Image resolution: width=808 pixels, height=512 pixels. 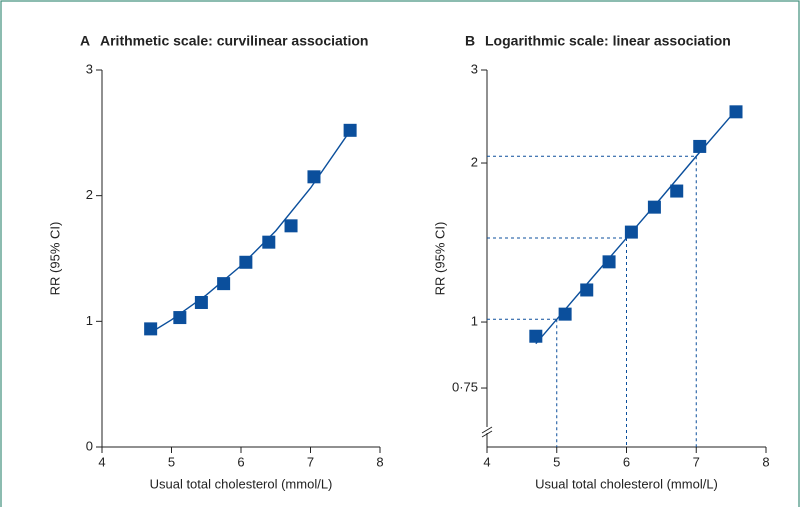 I want to click on panel-title: Logarithmic scale: linear association, so click(x=608, y=41).